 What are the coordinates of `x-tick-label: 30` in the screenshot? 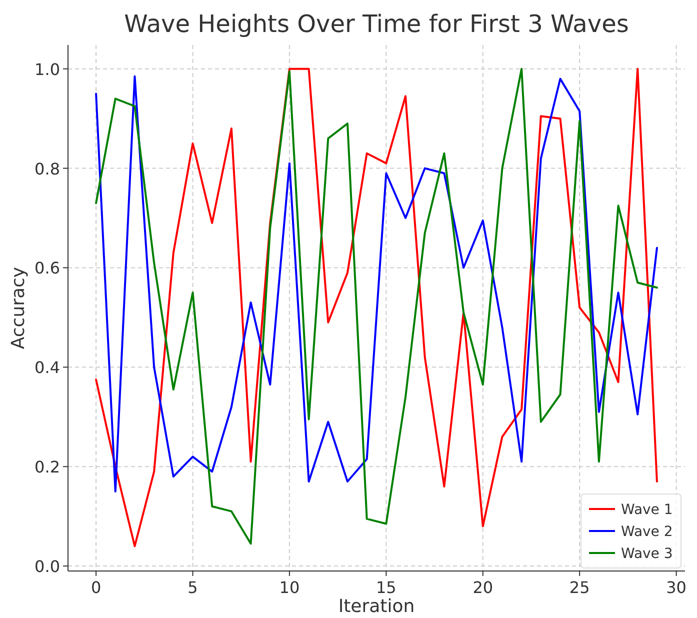 It's located at (676, 587).